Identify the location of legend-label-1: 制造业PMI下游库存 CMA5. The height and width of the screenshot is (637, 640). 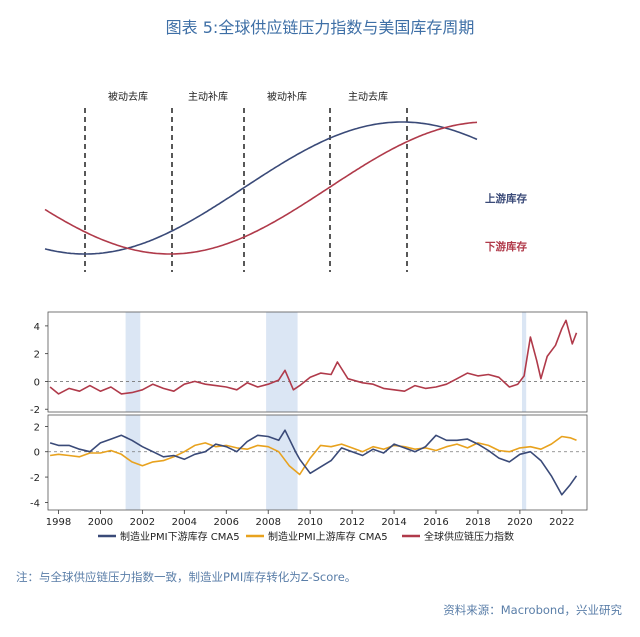
(180, 536).